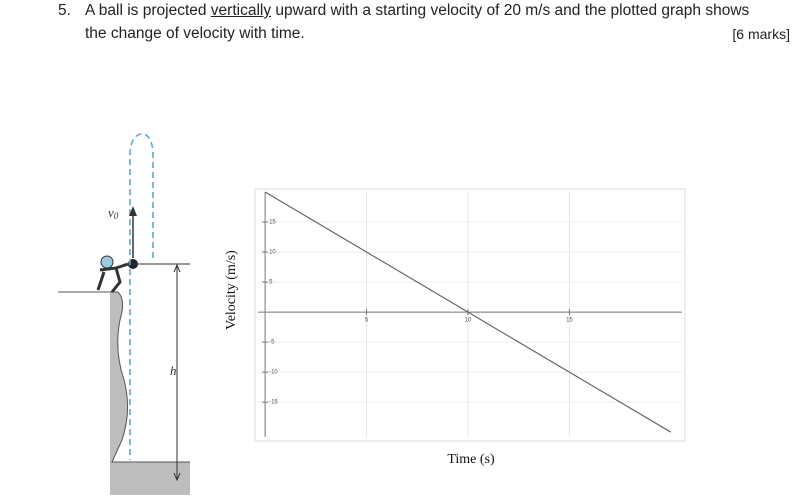 The image size is (802, 504). Describe the element at coordinates (241, 10) in the screenshot. I see `underlined-text: vertically` at that location.